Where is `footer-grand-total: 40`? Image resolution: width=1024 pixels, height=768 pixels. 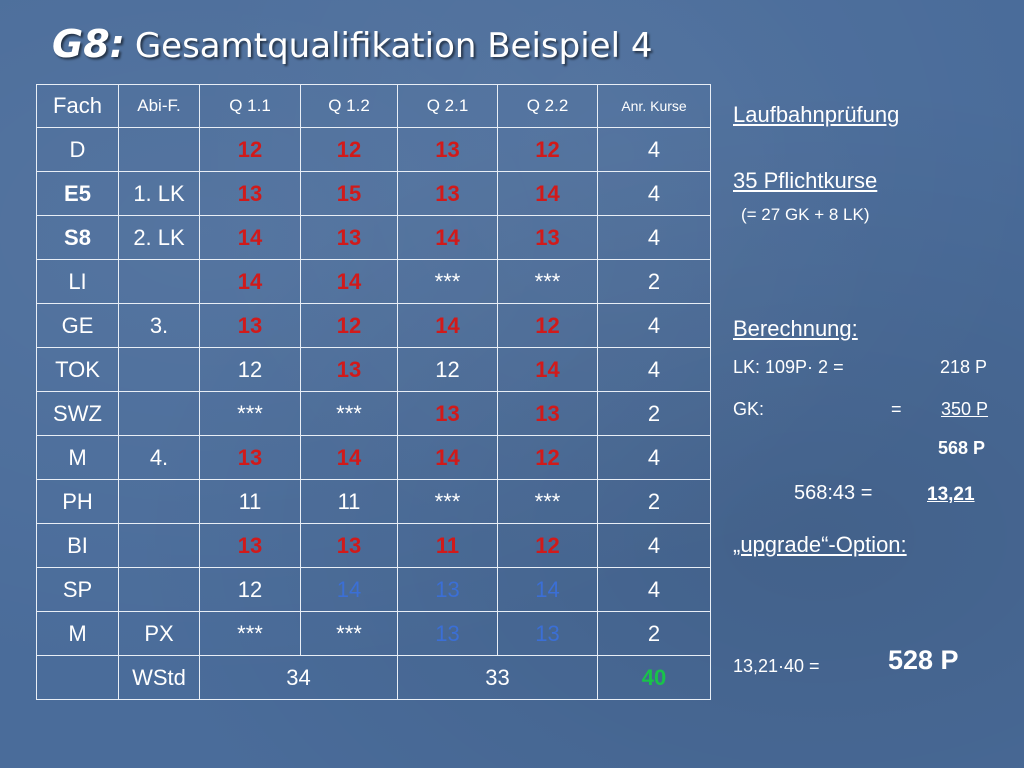 footer-grand-total: 40 is located at coordinates (654, 677).